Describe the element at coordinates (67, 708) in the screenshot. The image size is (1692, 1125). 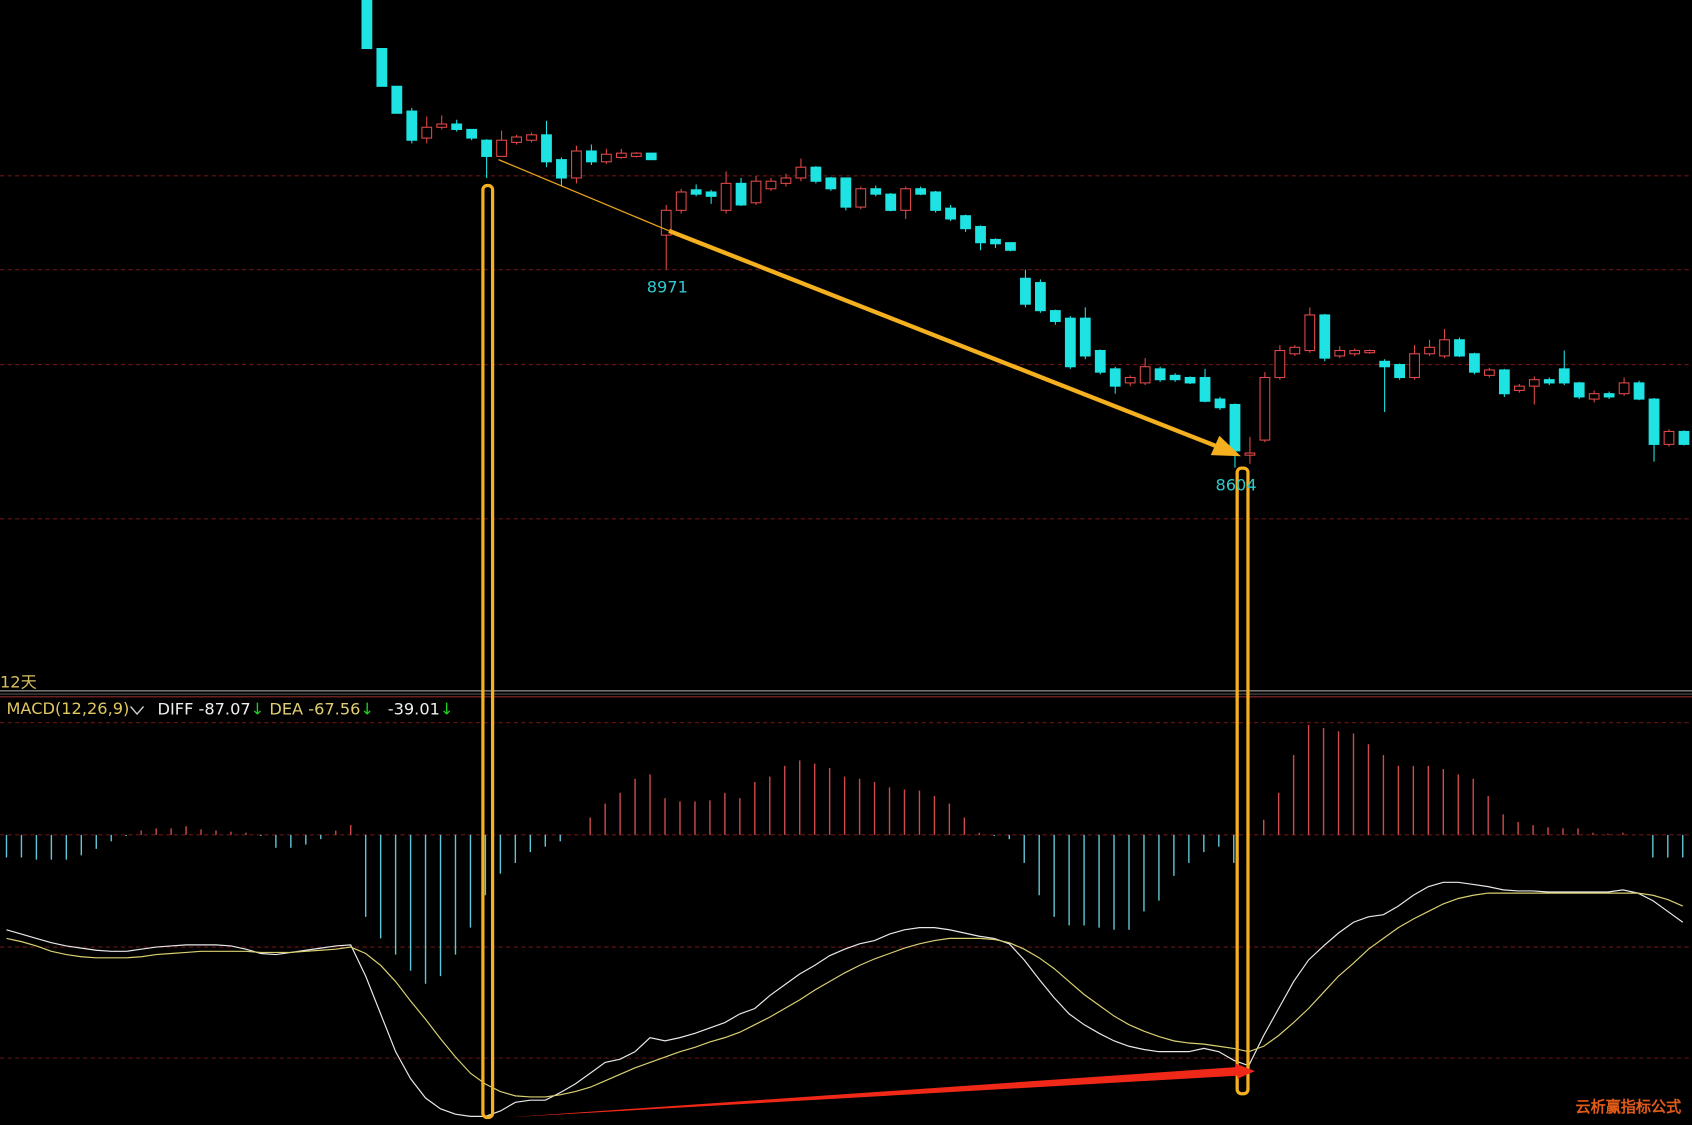
I see `indicator-title: MACD(12,26,9)` at that location.